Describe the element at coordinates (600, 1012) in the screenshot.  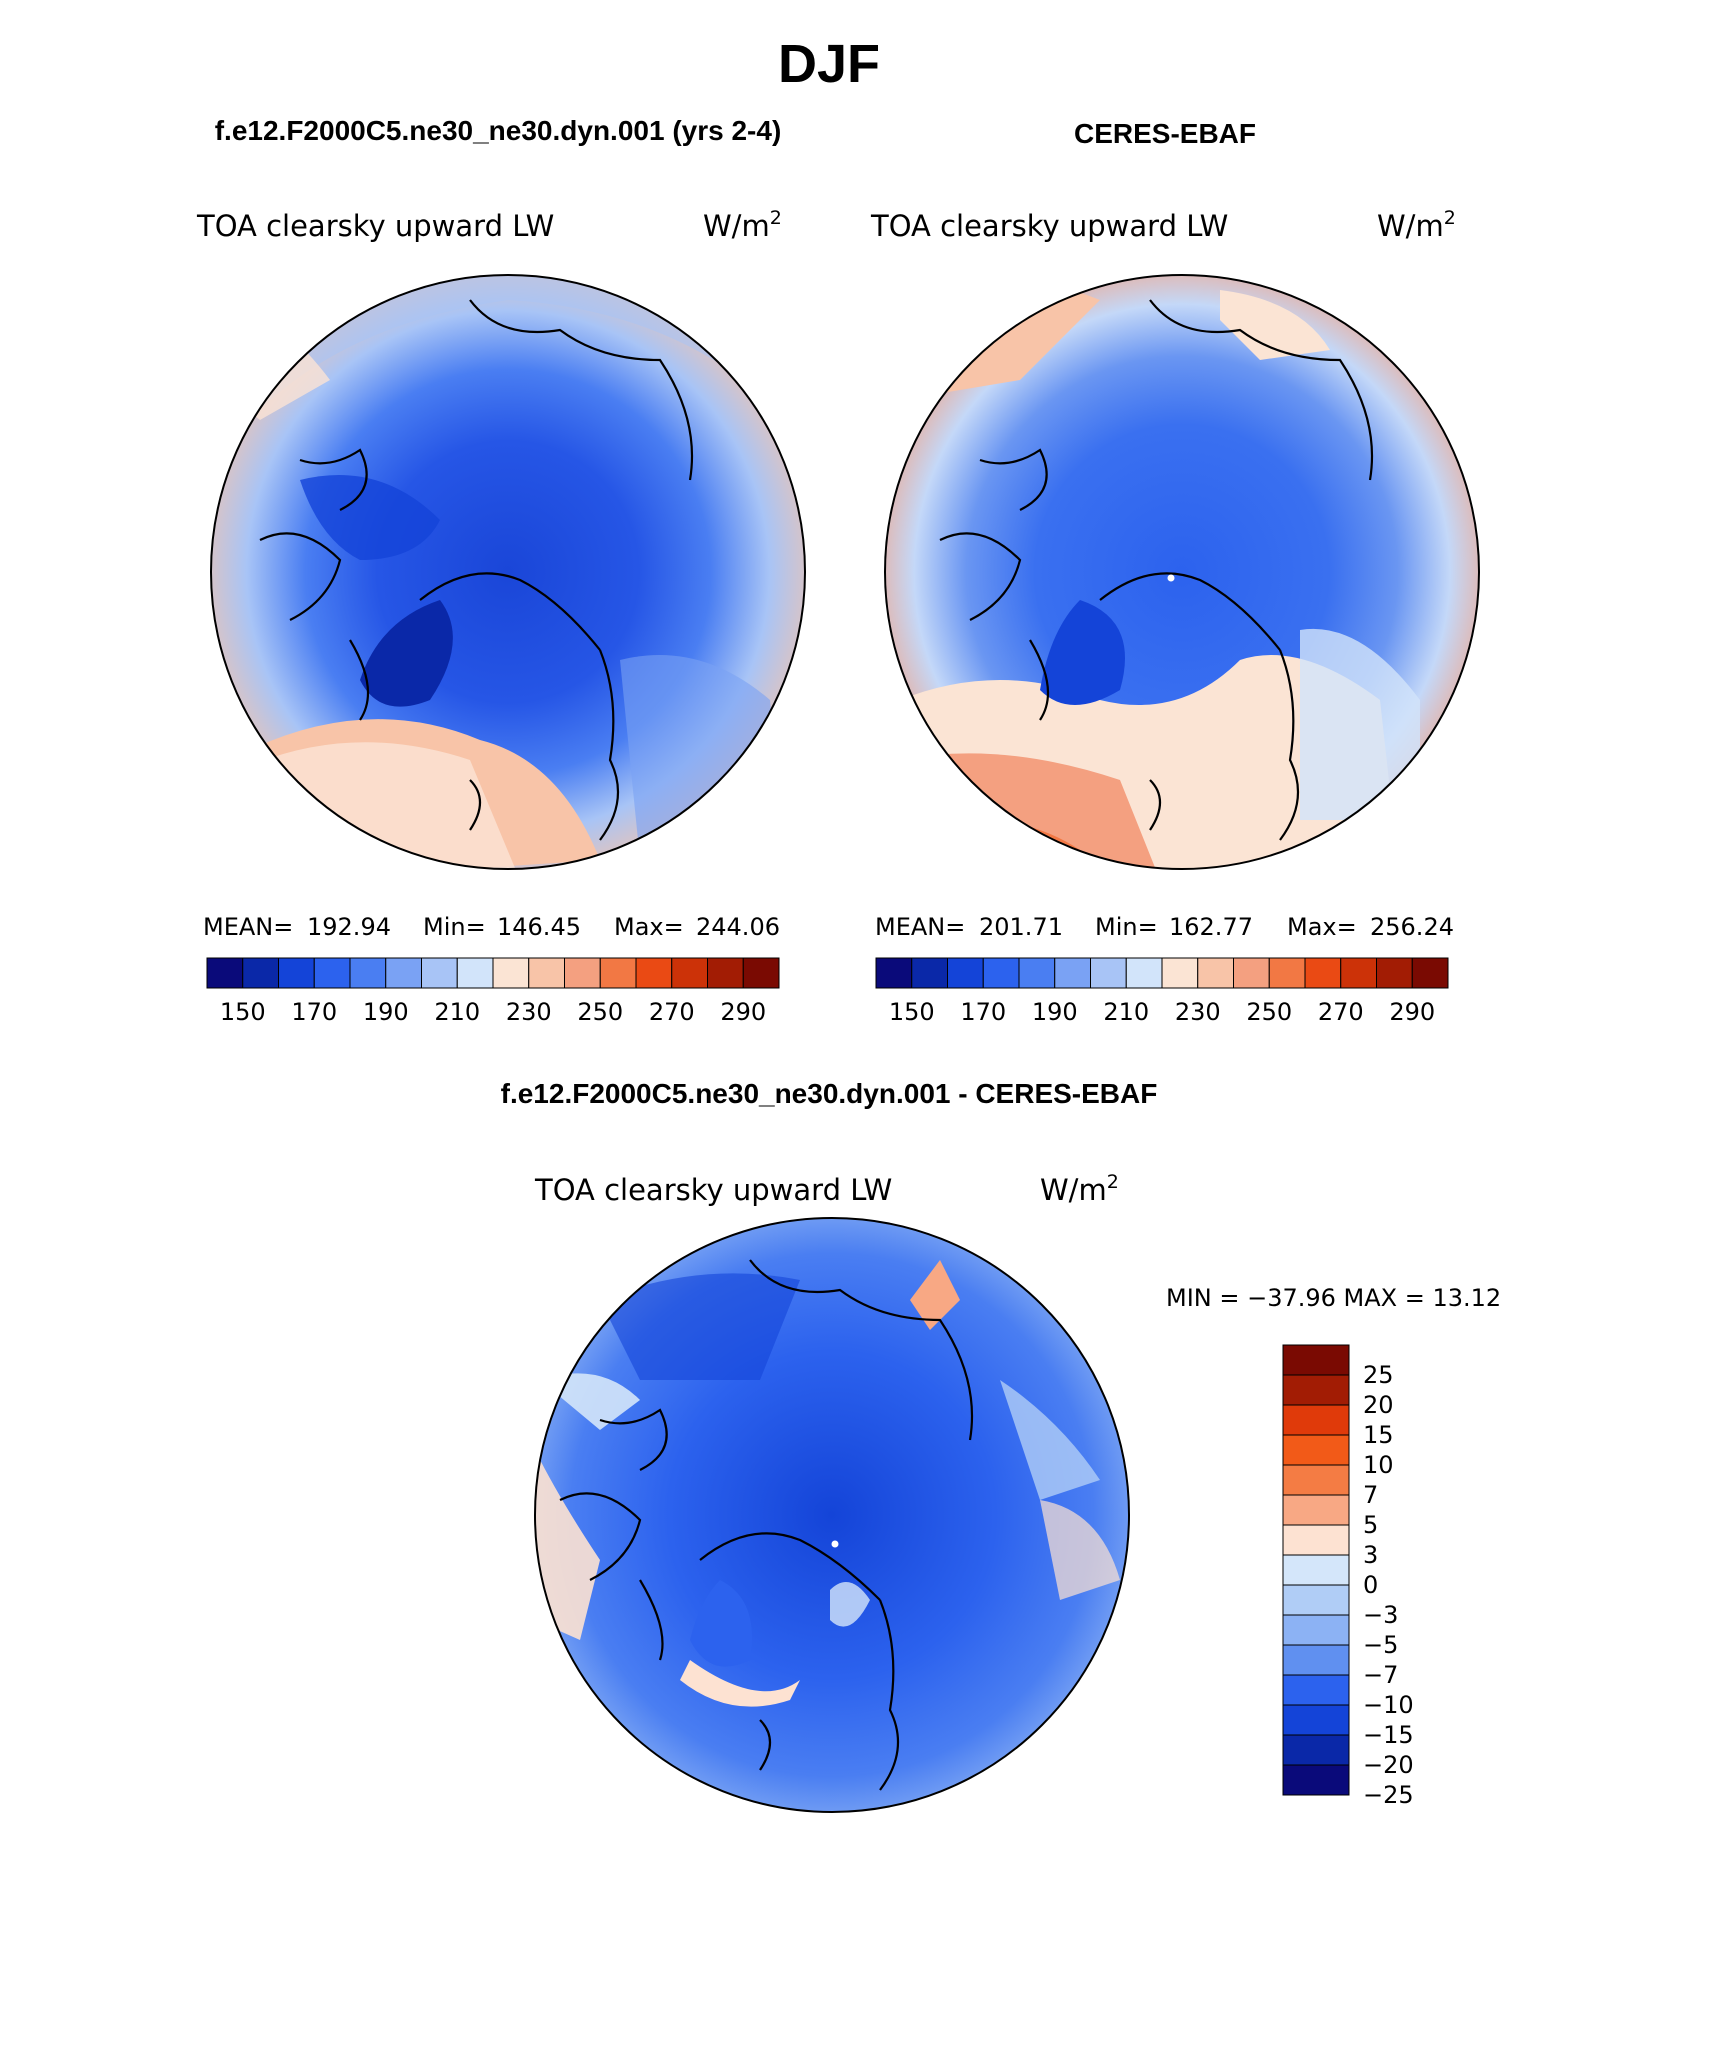
I see `model-colorbar-tick-label: 250` at that location.